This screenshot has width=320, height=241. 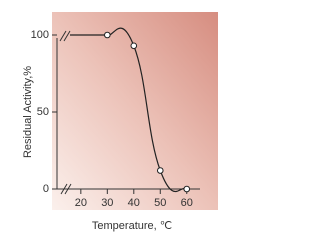 I want to click on x-tick-label: 50, so click(x=160, y=203).